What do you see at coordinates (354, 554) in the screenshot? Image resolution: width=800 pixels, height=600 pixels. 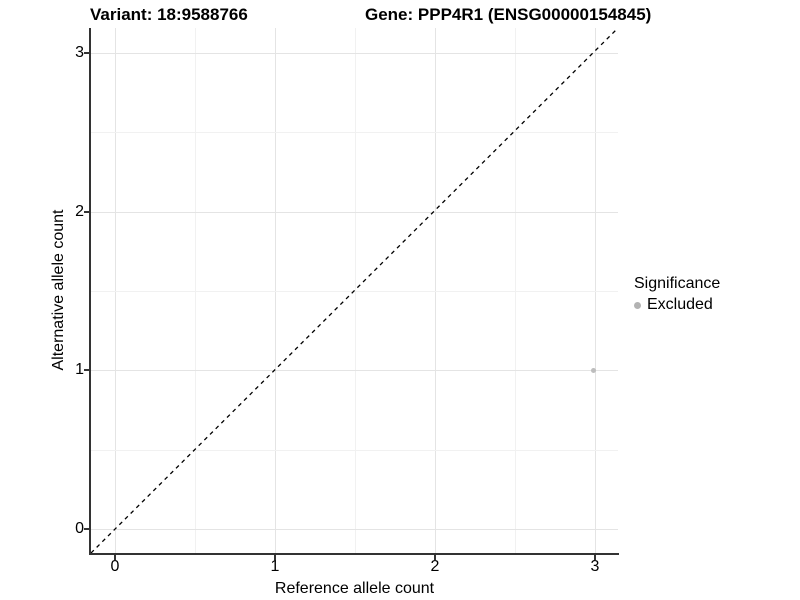 I see `x-axis-line` at bounding box center [354, 554].